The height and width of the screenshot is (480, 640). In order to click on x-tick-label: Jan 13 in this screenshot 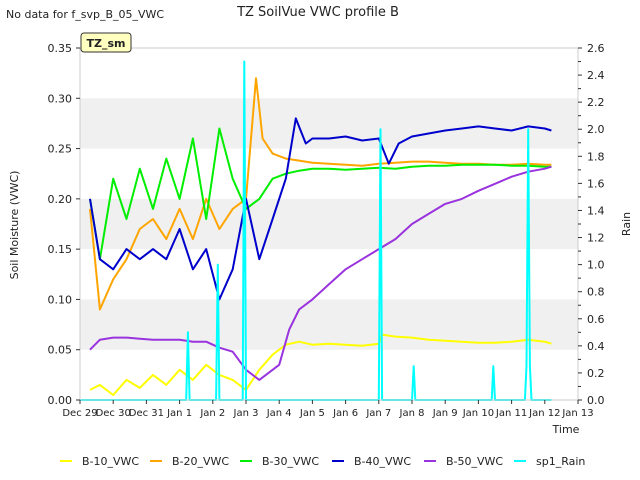, I will do `click(577, 413)`.